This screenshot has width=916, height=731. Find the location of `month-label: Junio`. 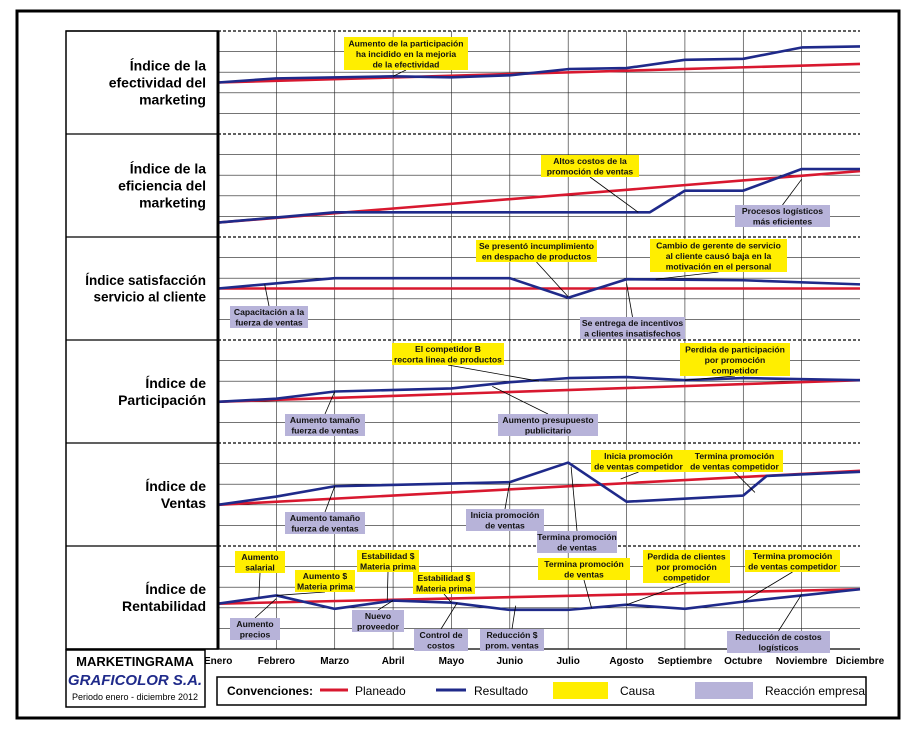

month-label: Junio is located at coordinates (509, 661).